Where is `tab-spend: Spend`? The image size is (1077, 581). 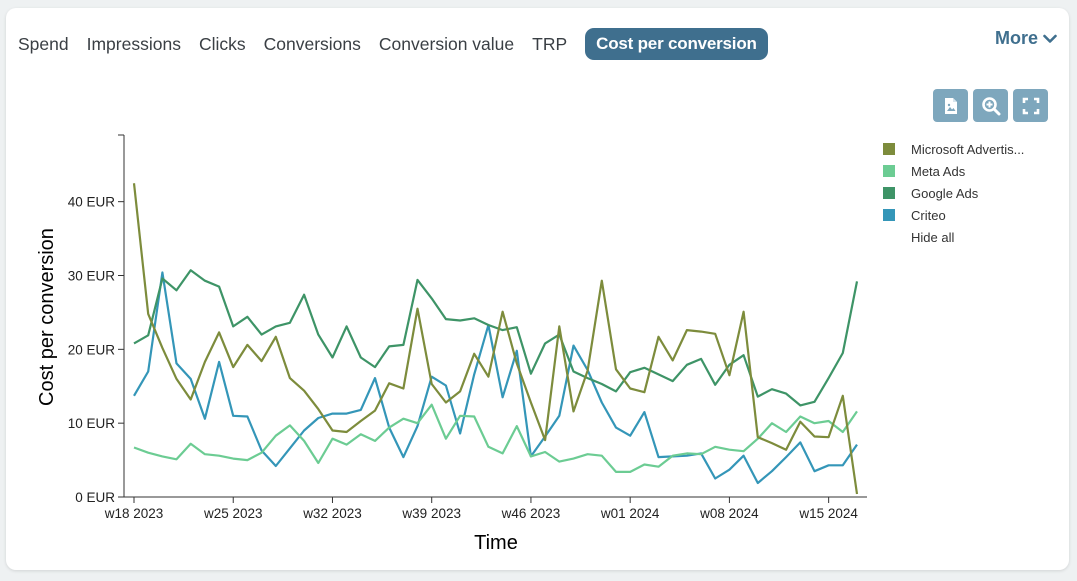 tab-spend: Spend is located at coordinates (43, 44).